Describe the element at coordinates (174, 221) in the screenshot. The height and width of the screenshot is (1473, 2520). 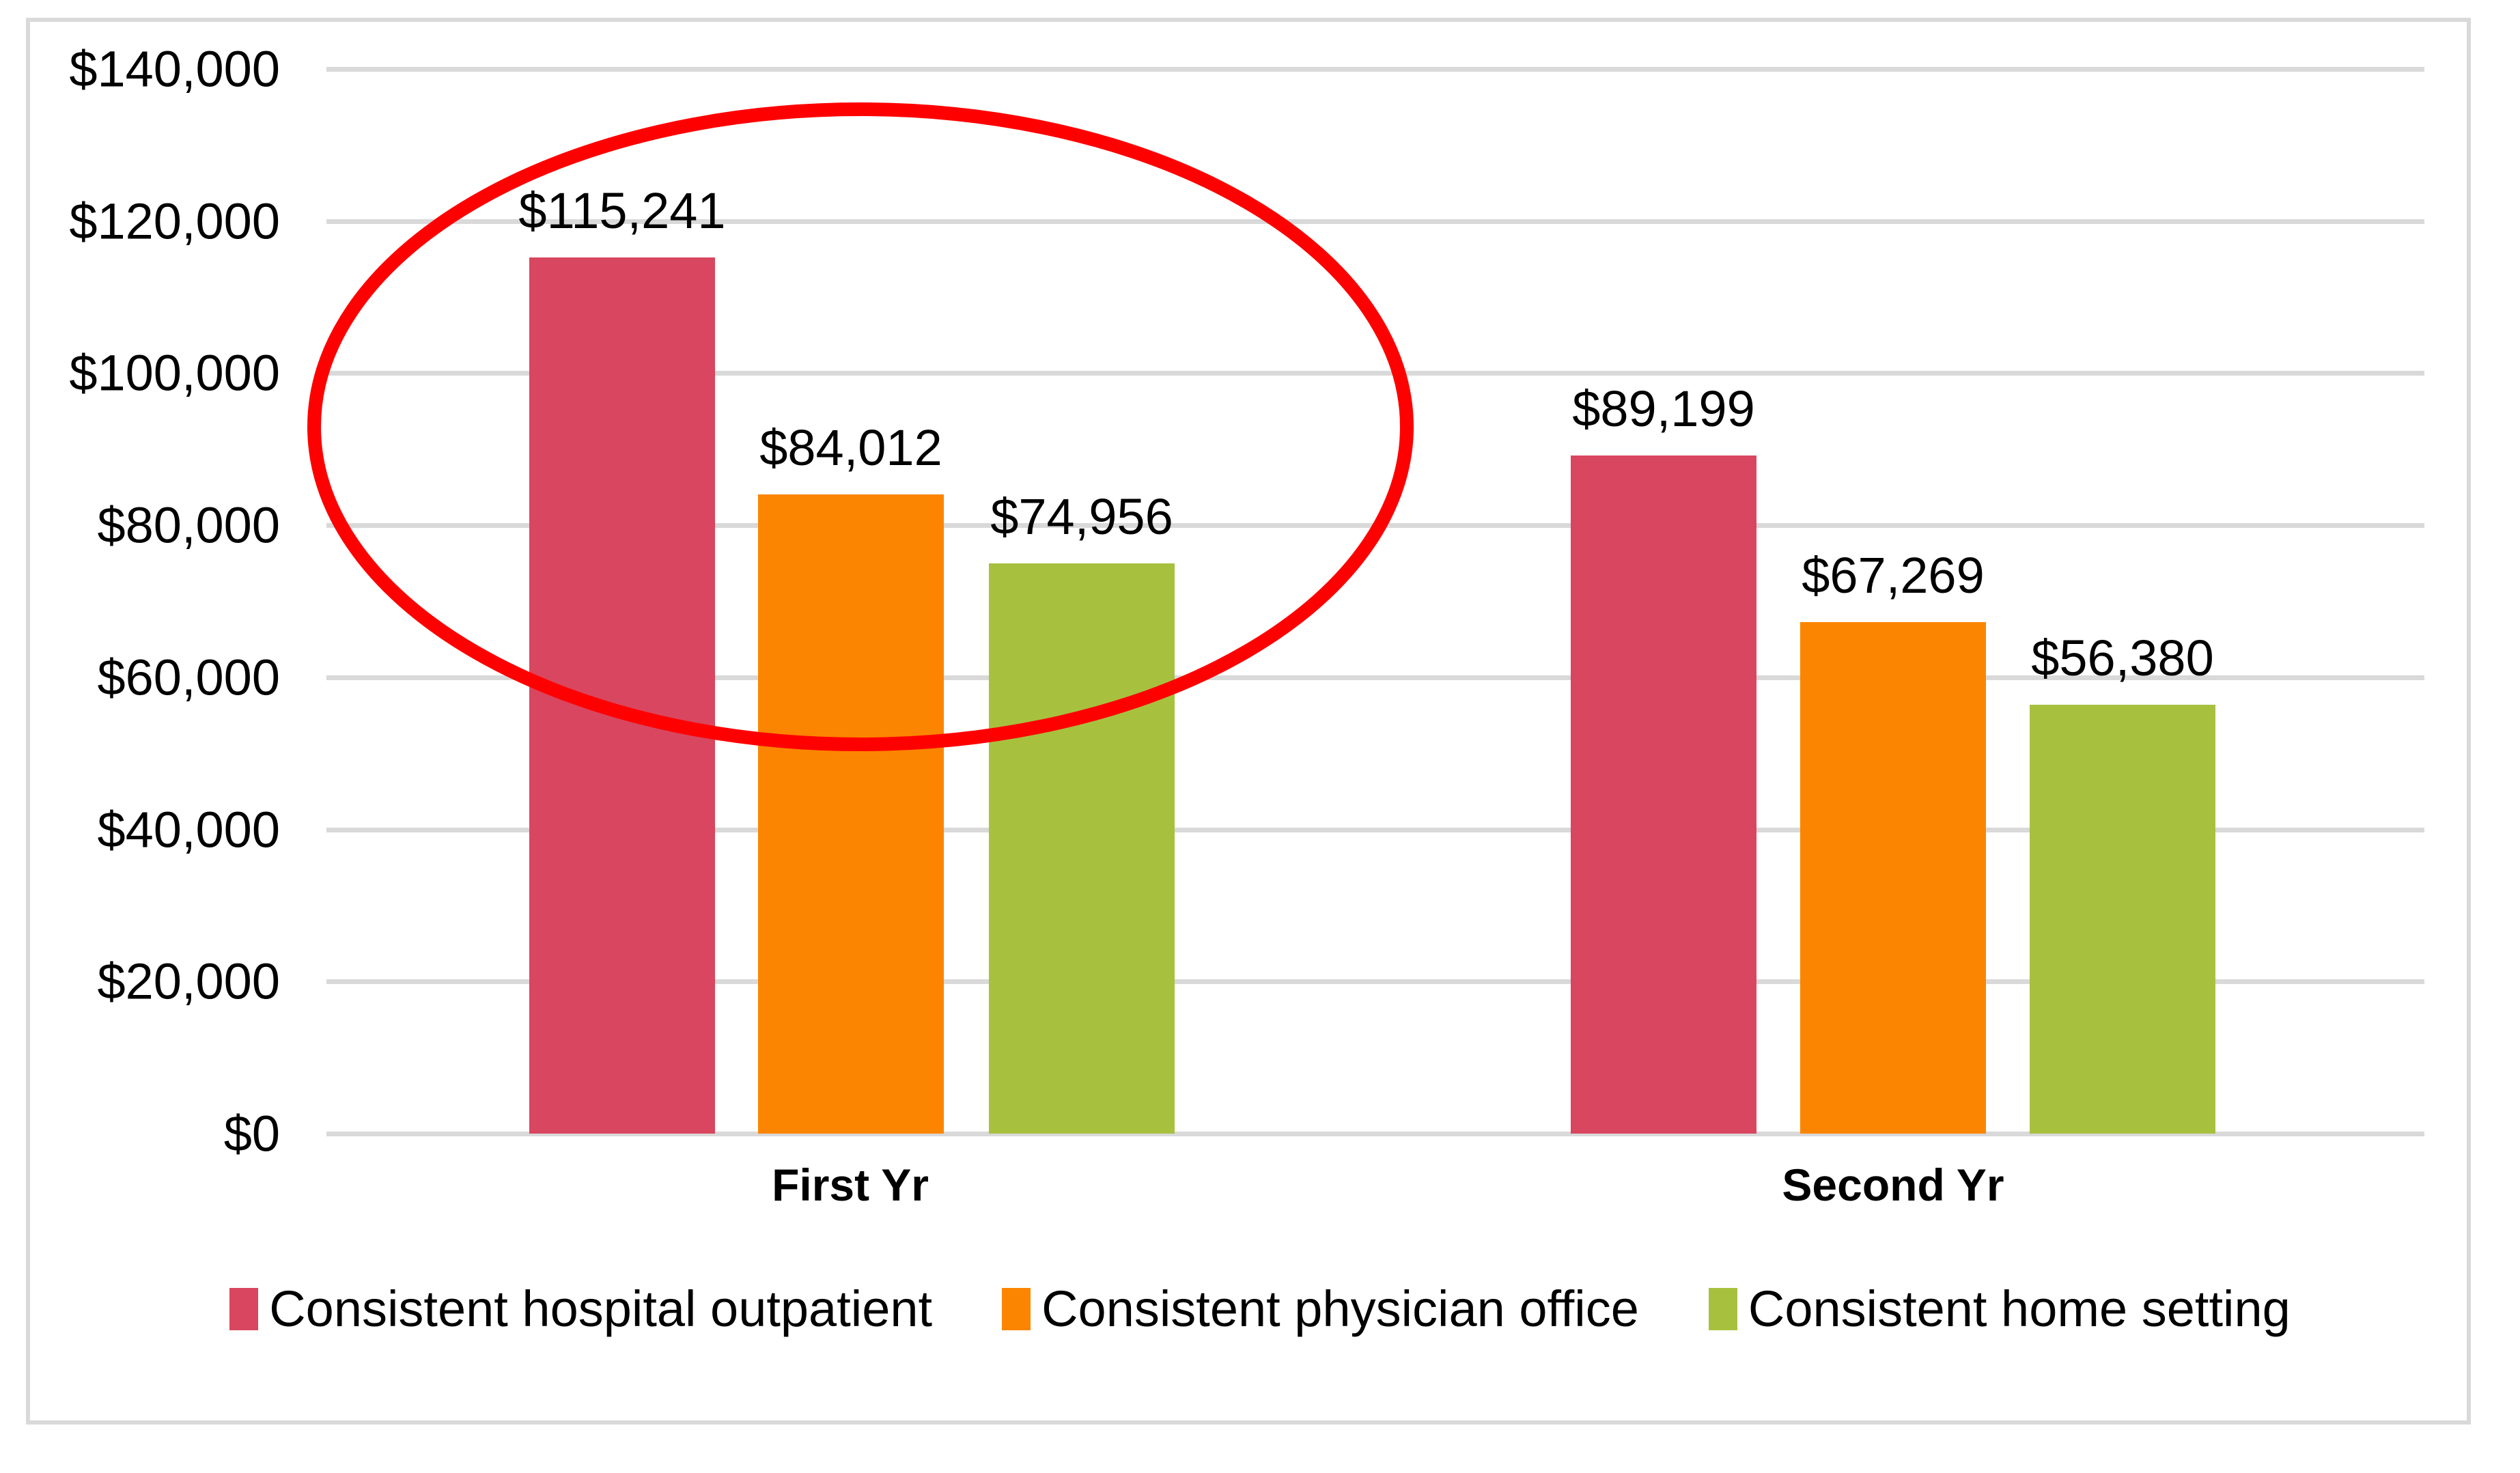
I see `y-axis-tick-label: $120,000` at that location.